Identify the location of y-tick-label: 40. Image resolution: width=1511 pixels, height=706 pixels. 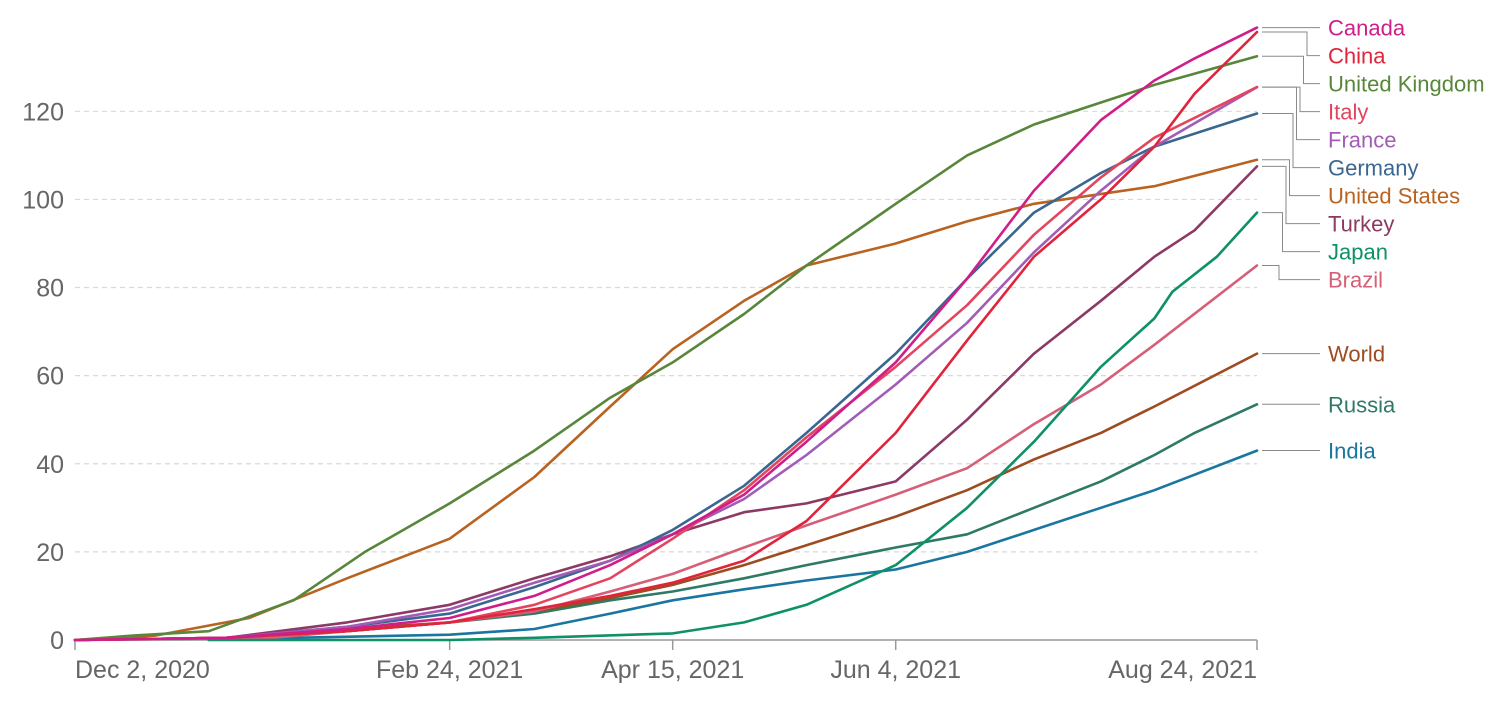
(50, 465).